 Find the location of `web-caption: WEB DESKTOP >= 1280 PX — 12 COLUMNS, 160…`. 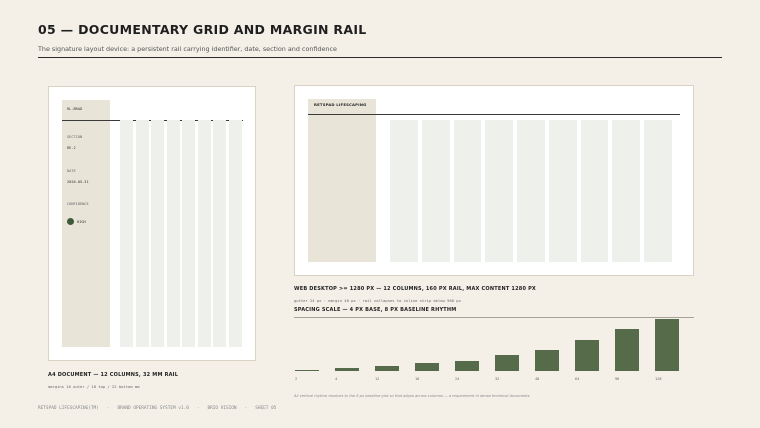

web-caption: WEB DESKTOP >= 1280 PX — 12 COLUMNS, 160… is located at coordinates (415, 289).